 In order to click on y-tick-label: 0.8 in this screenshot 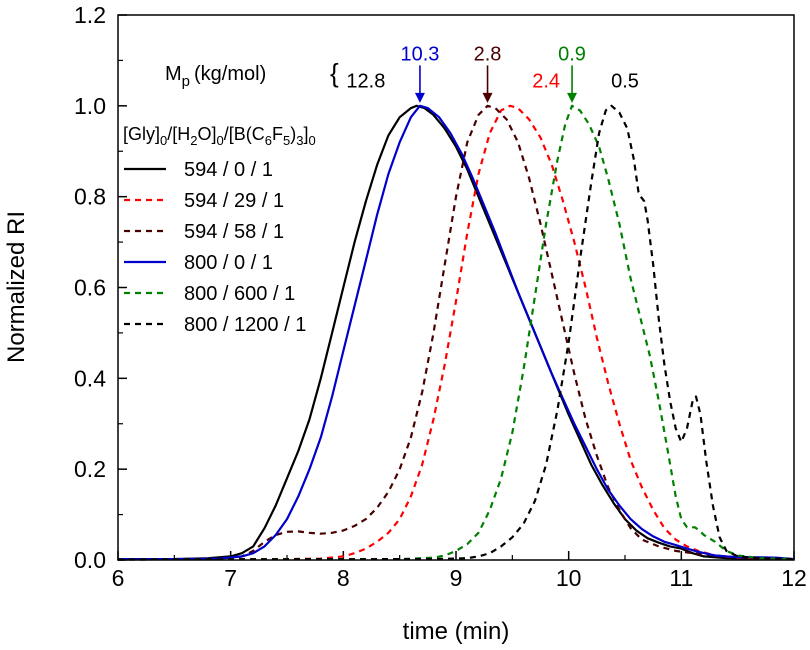, I will do `click(90, 197)`.